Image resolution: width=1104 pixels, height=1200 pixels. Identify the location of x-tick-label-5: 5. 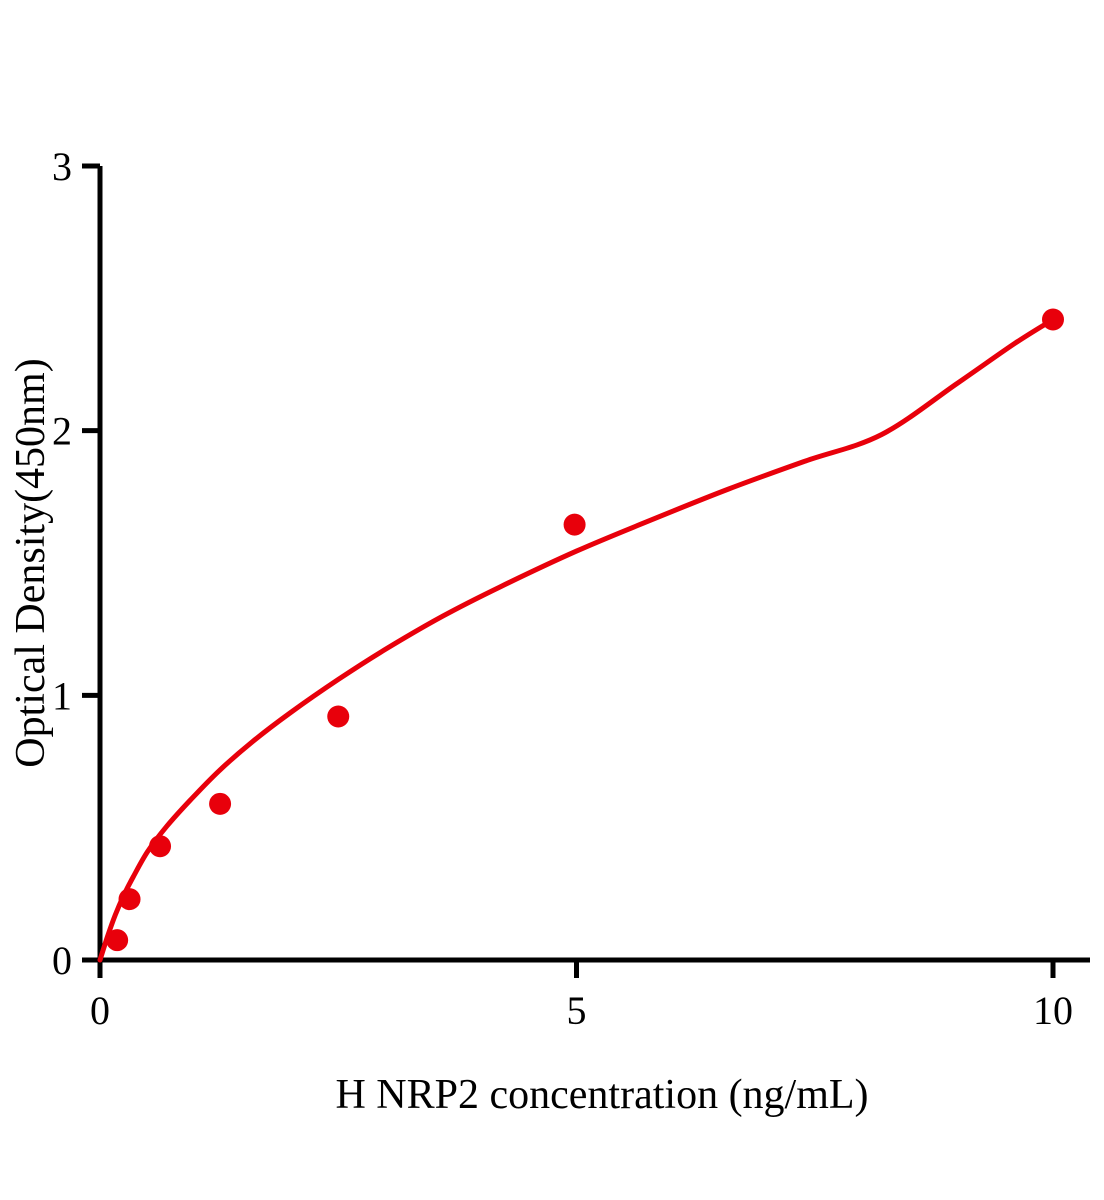
(577, 1010).